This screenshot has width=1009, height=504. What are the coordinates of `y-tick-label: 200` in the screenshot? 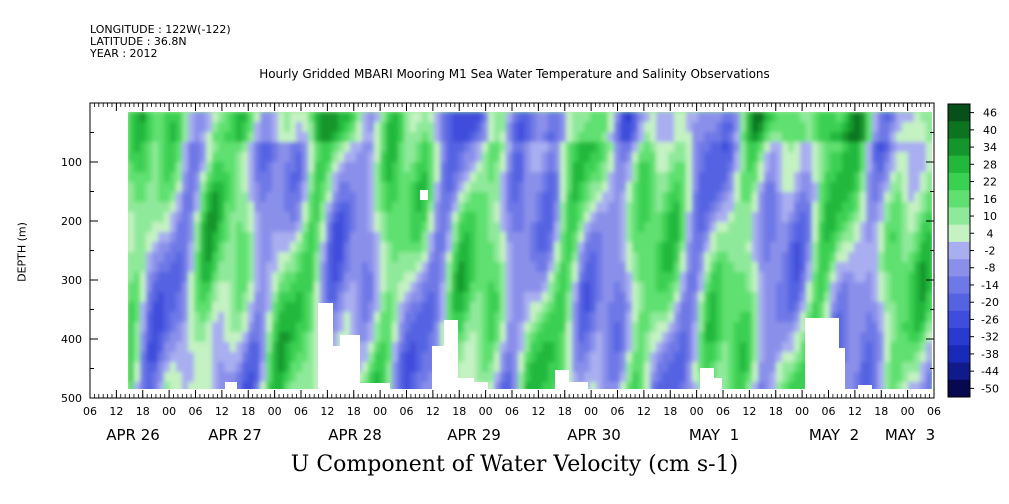 It's located at (71, 221).